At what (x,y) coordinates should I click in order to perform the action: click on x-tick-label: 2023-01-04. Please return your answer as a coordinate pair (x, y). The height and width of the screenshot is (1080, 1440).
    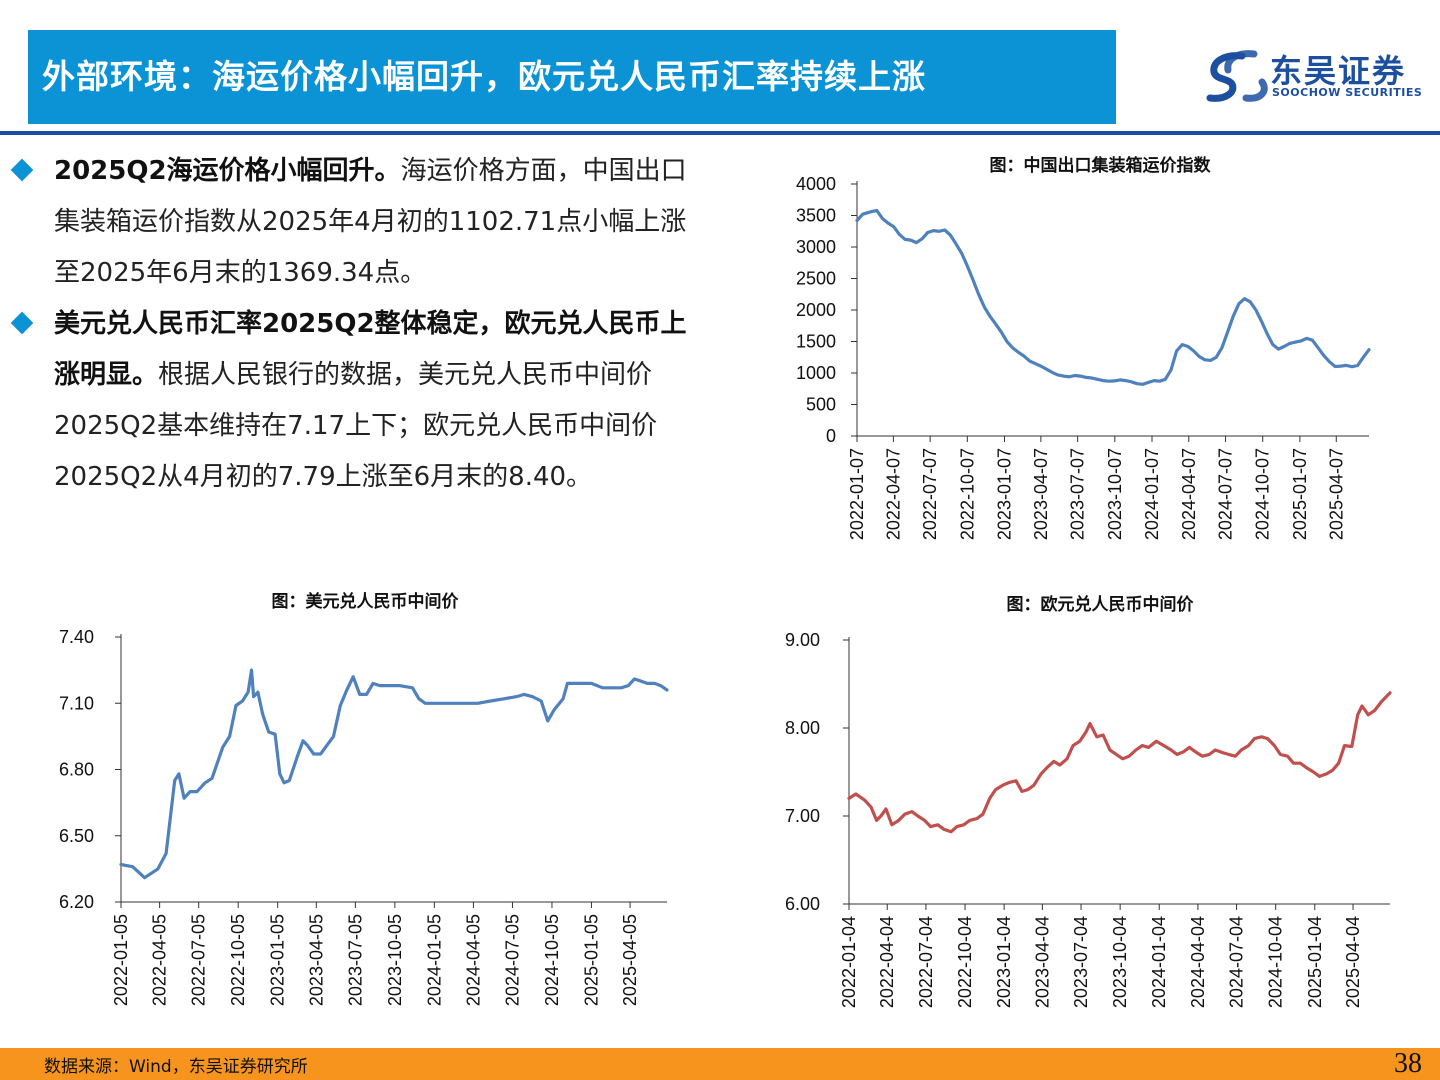
    Looking at the image, I should click on (1004, 962).